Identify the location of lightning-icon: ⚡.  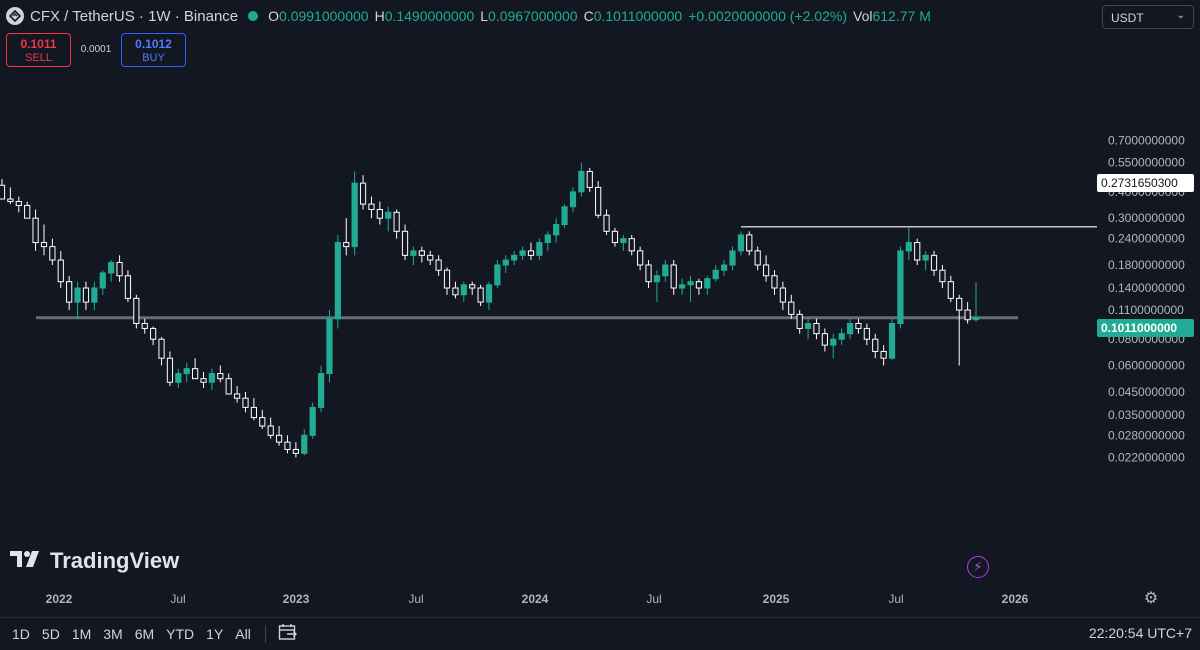
(978, 567).